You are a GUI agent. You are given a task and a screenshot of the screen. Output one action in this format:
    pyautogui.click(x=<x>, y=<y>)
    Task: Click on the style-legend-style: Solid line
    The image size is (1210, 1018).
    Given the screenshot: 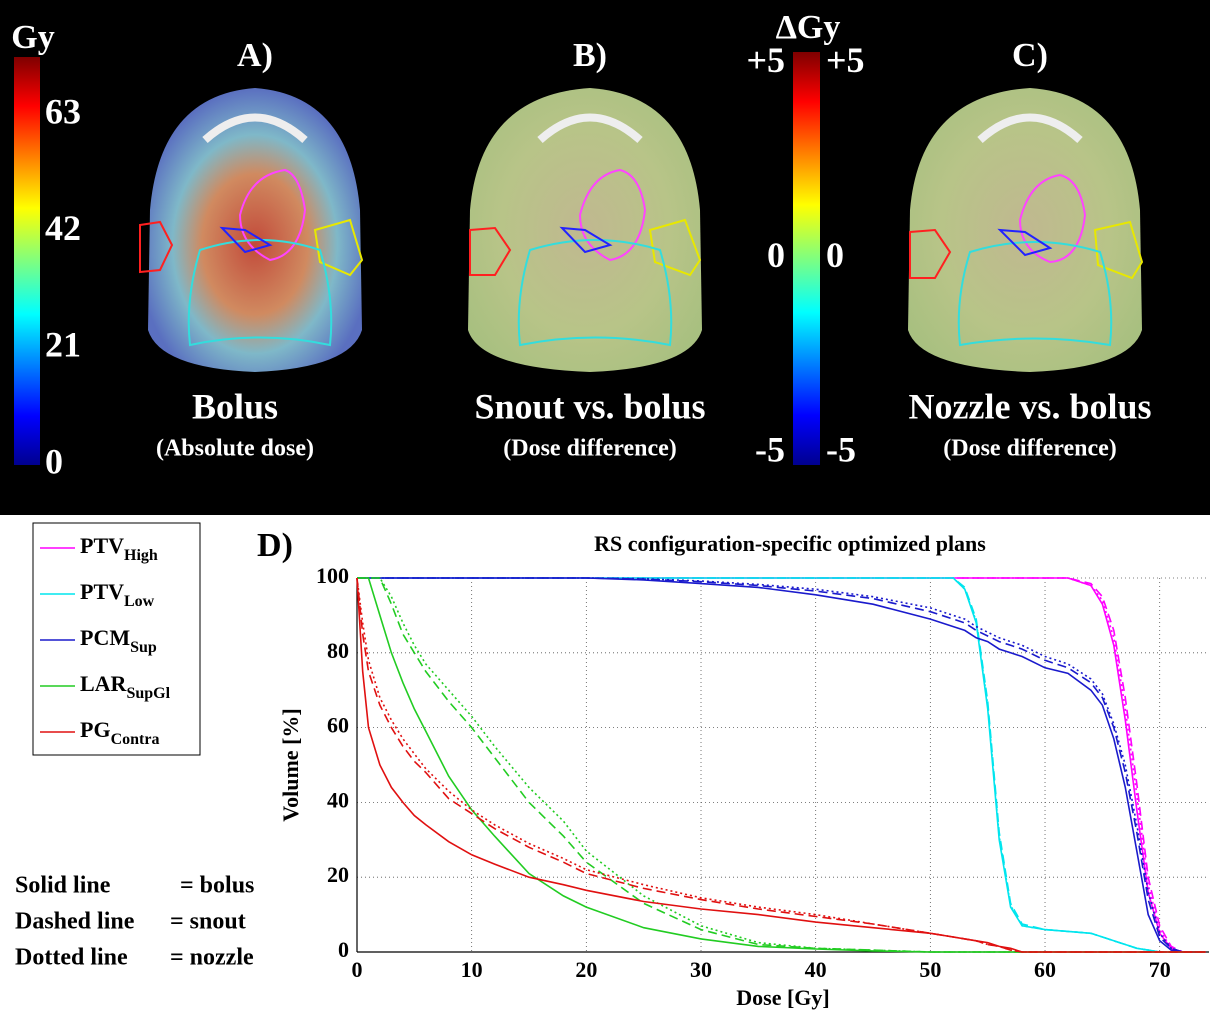 What is the action you would take?
    pyautogui.click(x=63, y=886)
    